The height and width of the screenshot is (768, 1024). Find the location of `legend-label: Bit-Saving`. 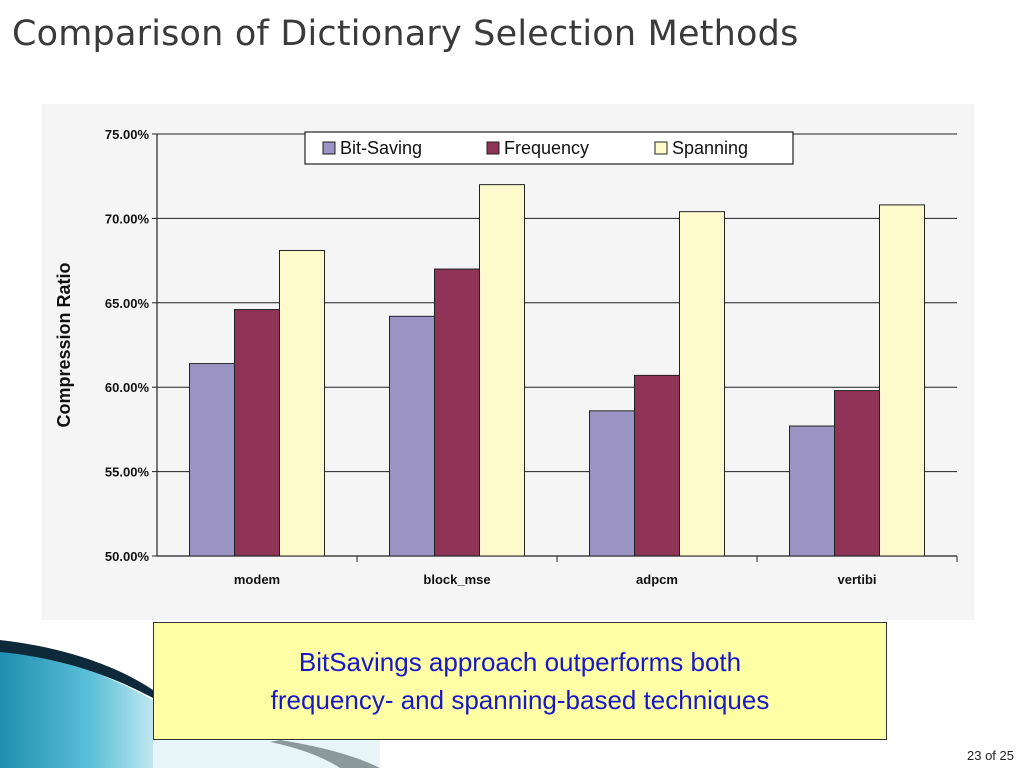

legend-label: Bit-Saving is located at coordinates (381, 148).